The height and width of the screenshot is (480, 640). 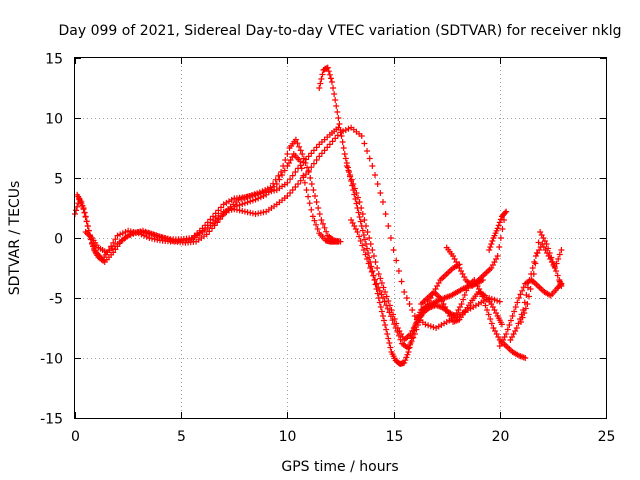 What do you see at coordinates (15, 238) in the screenshot?
I see `y-axis-label: SDTVAR / TECUs` at bounding box center [15, 238].